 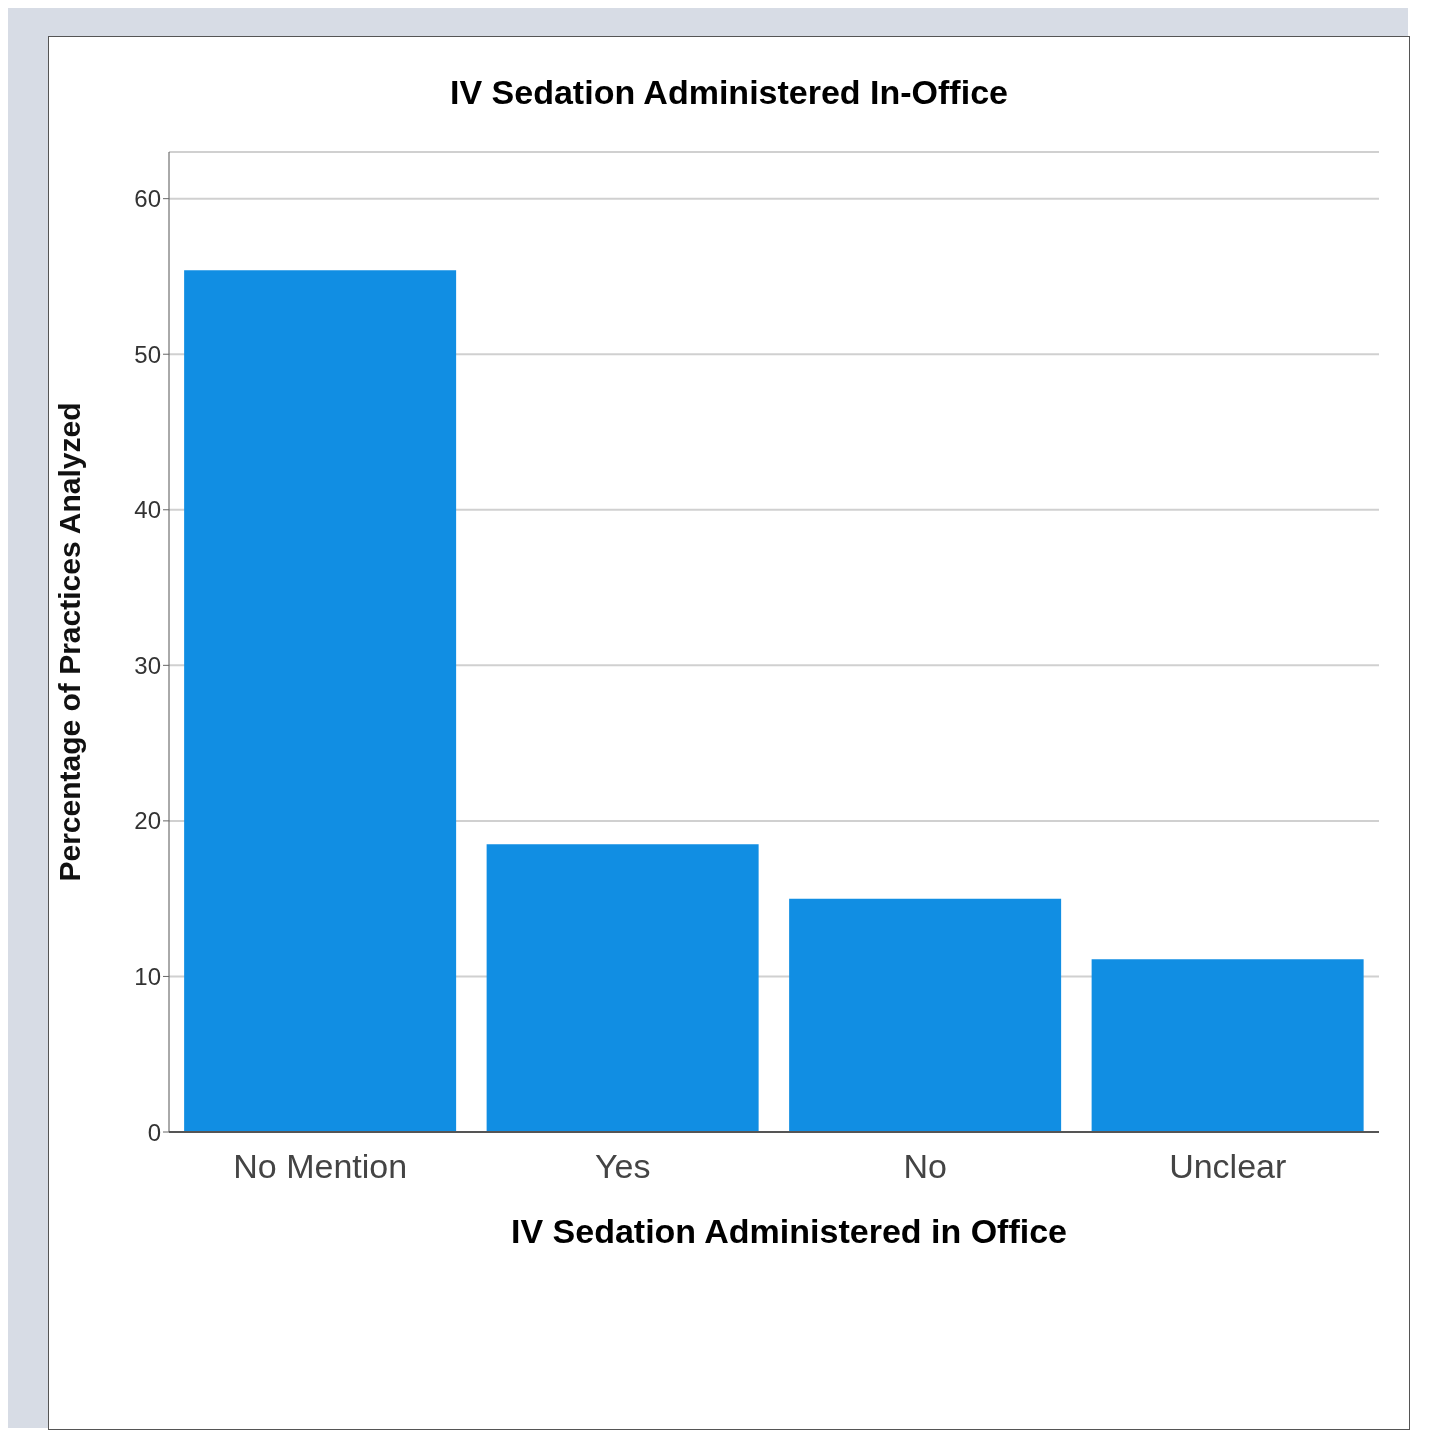 I want to click on y-tick-label: 30, so click(x=147, y=665).